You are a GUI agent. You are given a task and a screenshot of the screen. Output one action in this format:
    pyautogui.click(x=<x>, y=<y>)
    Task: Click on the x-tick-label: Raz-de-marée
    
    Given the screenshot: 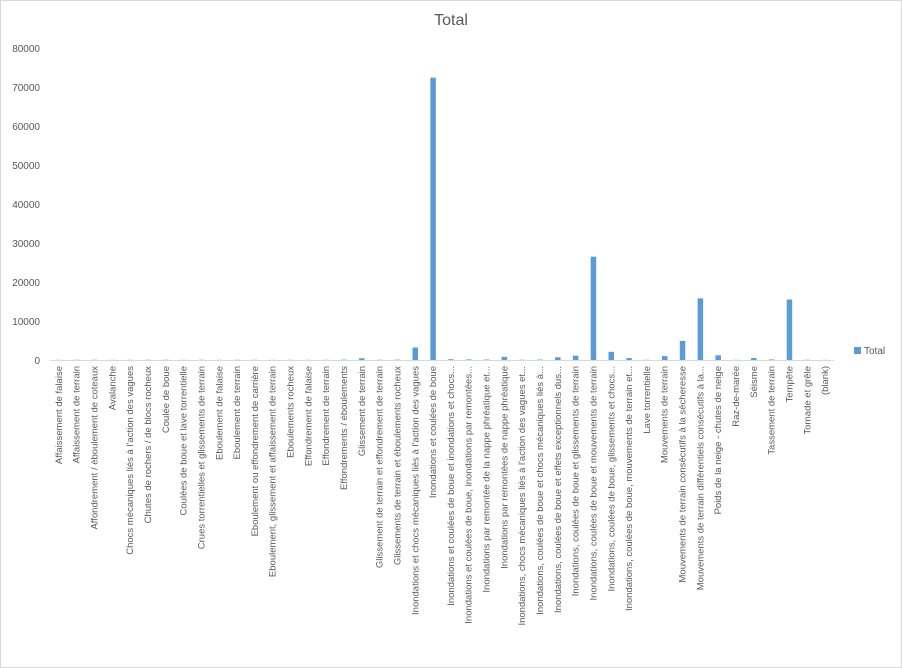 What is the action you would take?
    pyautogui.click(x=736, y=396)
    